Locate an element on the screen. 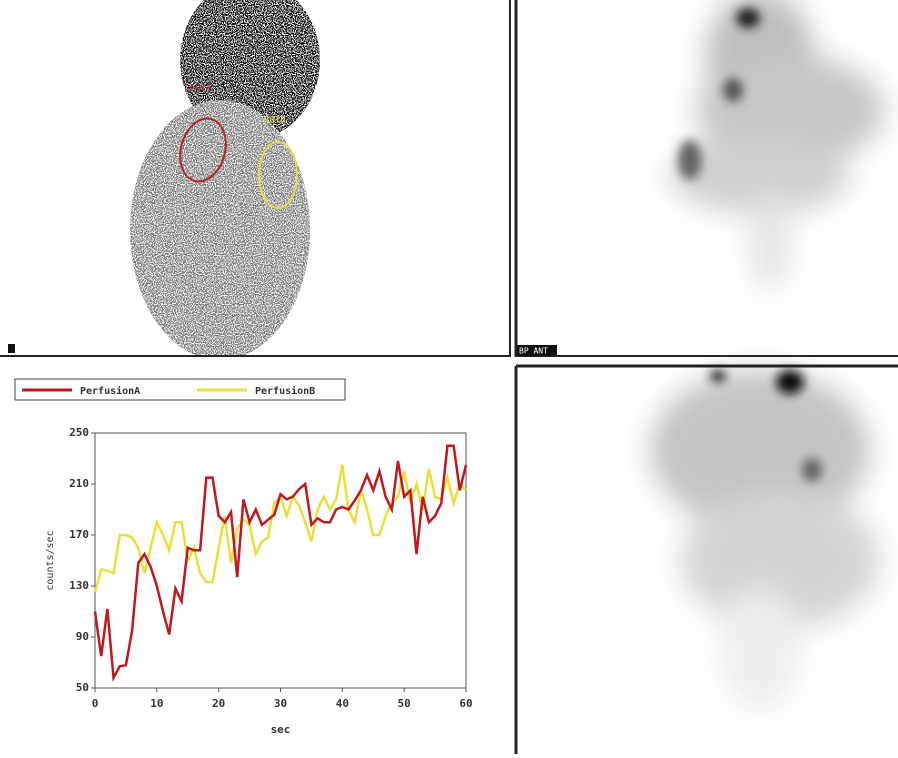 The width and height of the screenshot is (898, 758). x-axis-label: sec is located at coordinates (281, 729).